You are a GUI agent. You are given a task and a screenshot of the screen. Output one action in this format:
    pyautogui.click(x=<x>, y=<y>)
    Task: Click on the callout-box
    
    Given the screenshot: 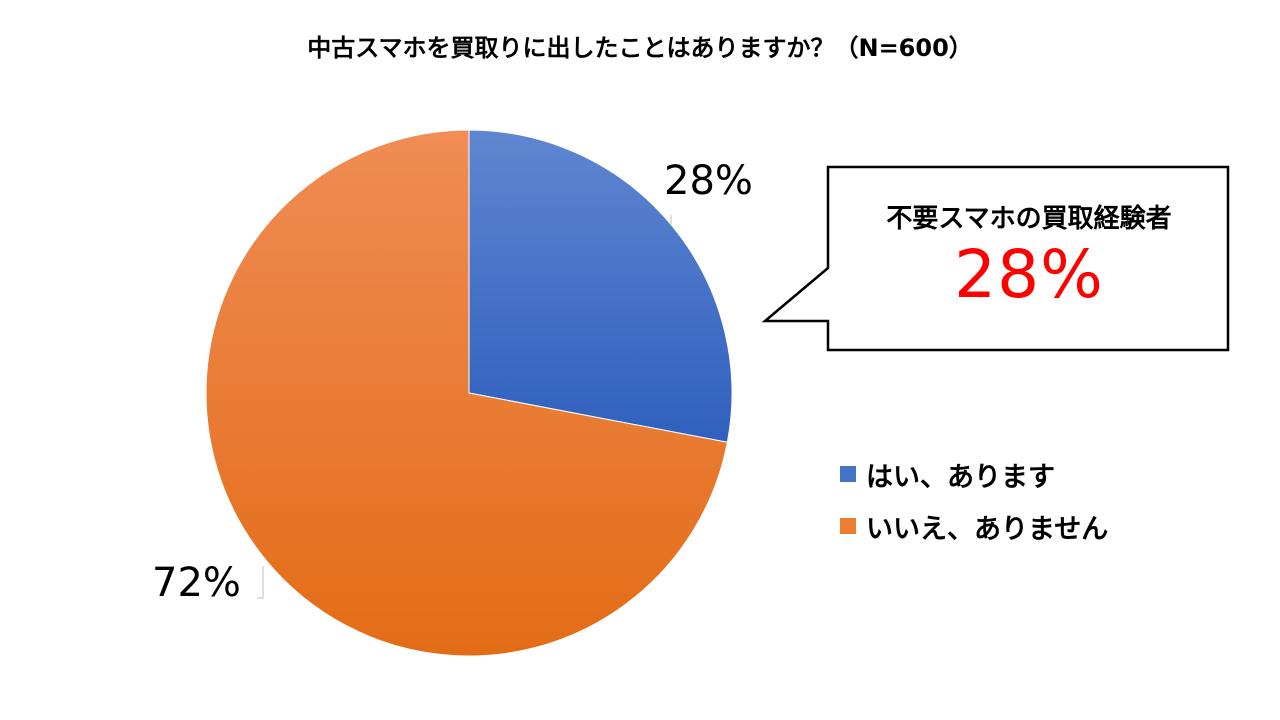 What is the action you would take?
    pyautogui.click(x=995, y=258)
    